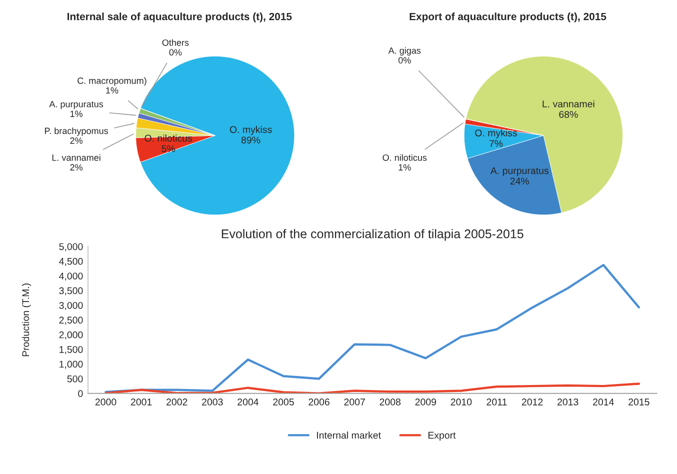 The width and height of the screenshot is (677, 474). Describe the element at coordinates (372, 388) in the screenshot. I see `line-series` at that location.